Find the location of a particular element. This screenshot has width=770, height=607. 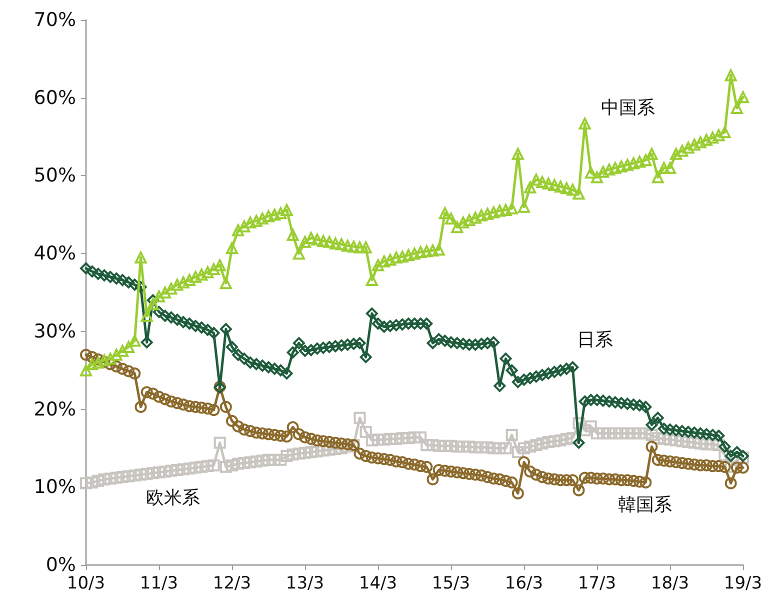

x-tick-label: 18/3 is located at coordinates (670, 584).